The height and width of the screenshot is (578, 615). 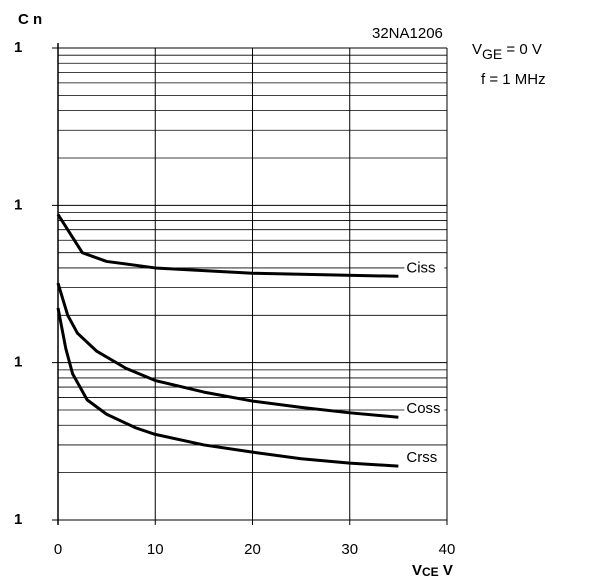 What do you see at coordinates (252, 549) in the screenshot?
I see `x-tick-label: 20` at bounding box center [252, 549].